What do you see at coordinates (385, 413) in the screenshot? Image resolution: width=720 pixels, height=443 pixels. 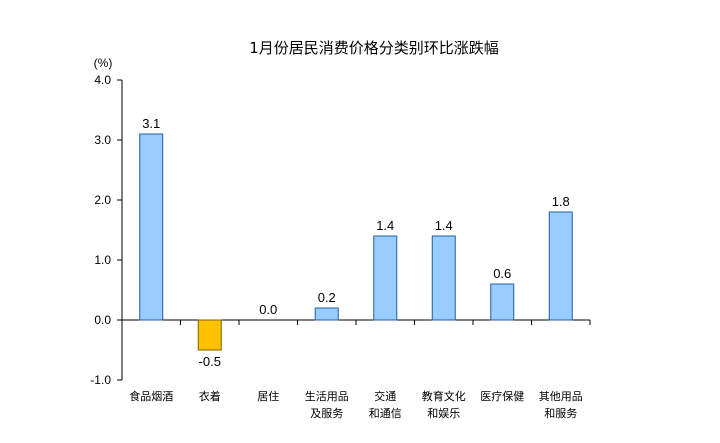 I see `x-tick-label: 和通信` at bounding box center [385, 413].